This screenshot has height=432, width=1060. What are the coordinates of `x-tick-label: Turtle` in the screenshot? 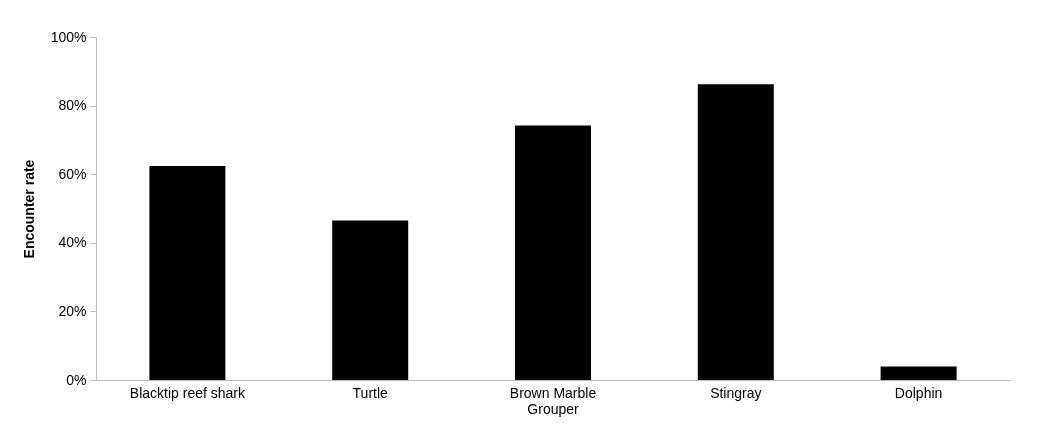 It's located at (370, 392).